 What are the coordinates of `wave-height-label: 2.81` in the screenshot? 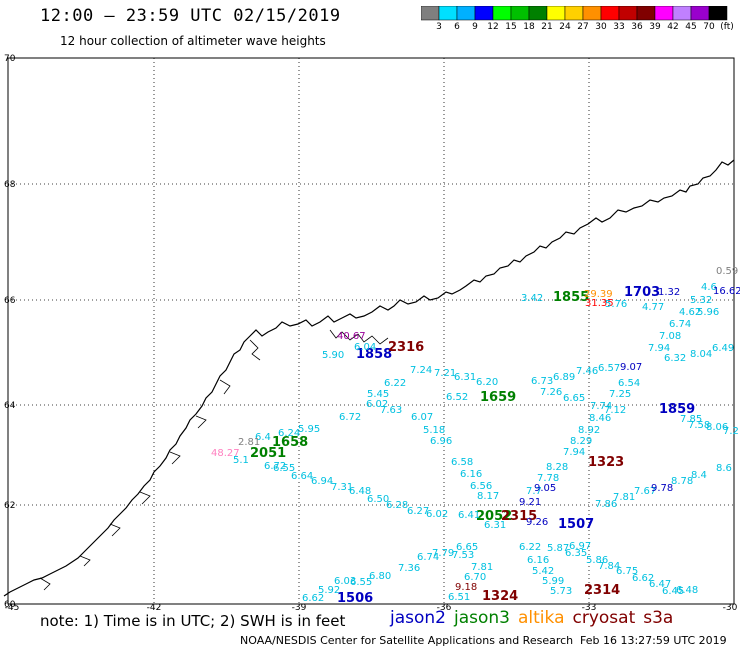 It's located at (249, 442).